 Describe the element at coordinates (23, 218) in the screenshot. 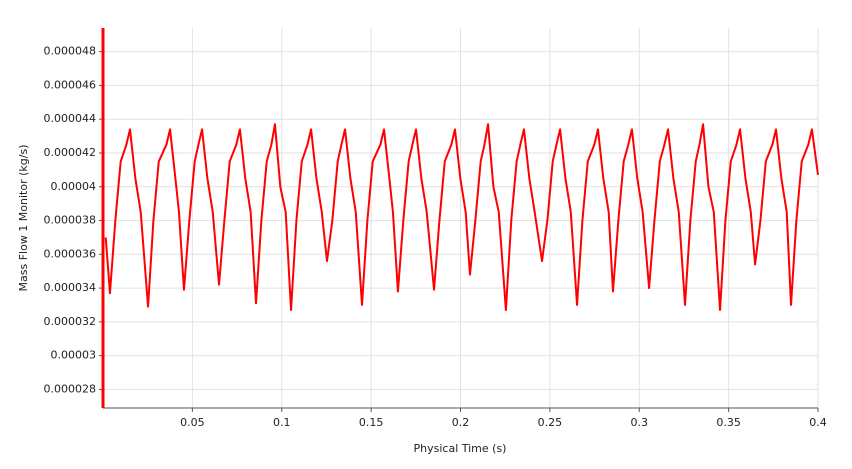

I see `y-axis-label: Mass Flow 1 Monitor (kg/s)` at that location.